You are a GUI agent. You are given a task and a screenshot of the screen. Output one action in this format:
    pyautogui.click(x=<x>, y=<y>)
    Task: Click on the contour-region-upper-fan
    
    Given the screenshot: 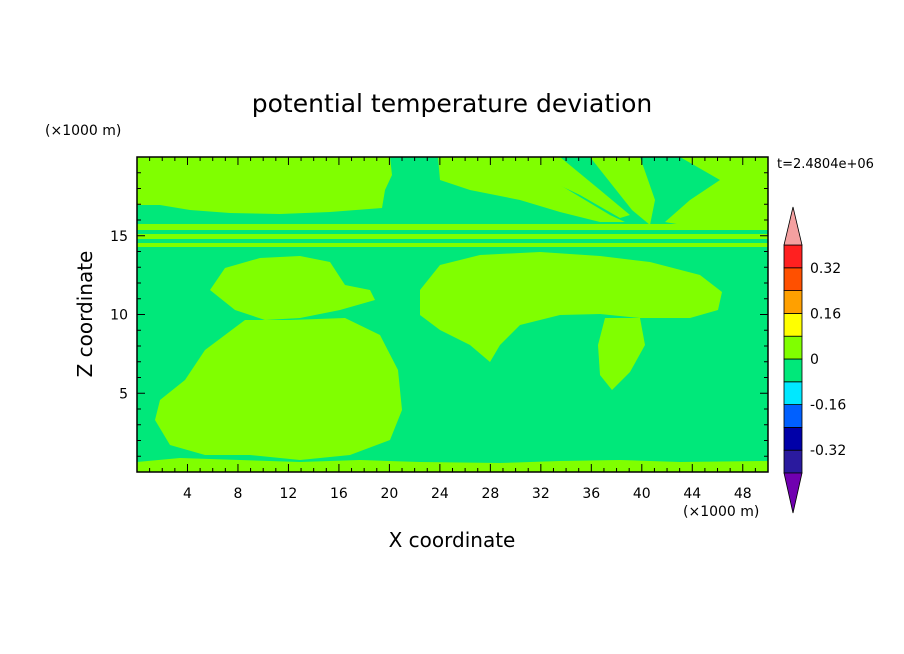 What is the action you would take?
    pyautogui.click(x=531, y=189)
    